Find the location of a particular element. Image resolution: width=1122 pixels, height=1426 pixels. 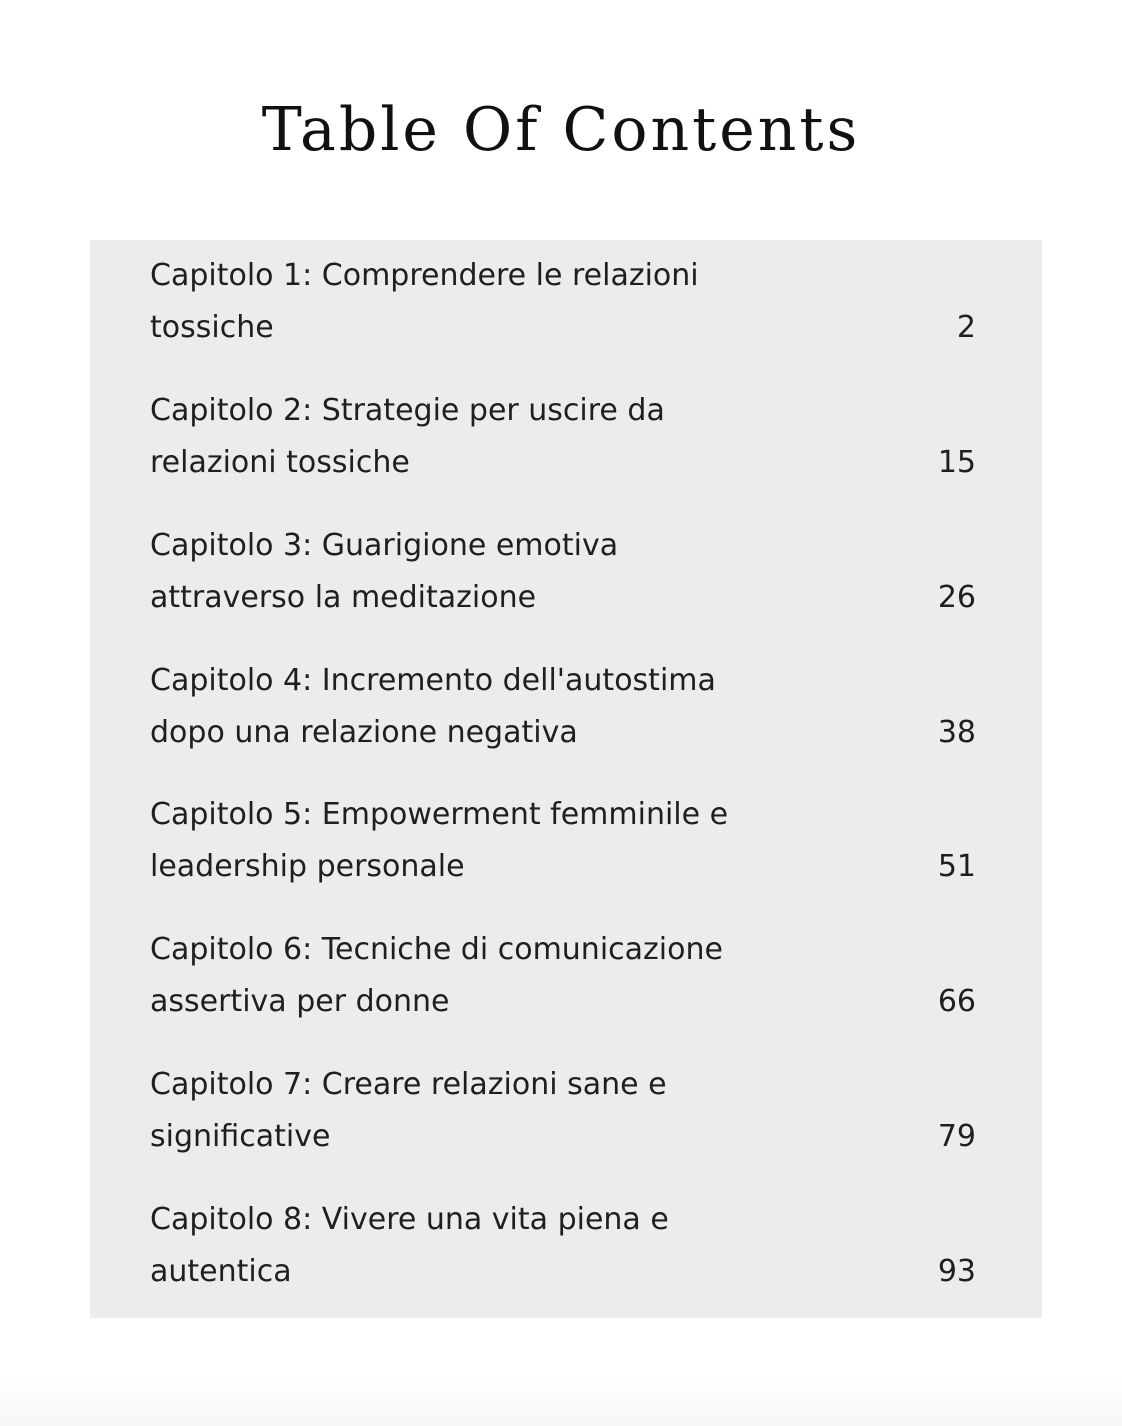

toc-entry-page-number: 15 is located at coordinates (956, 462).